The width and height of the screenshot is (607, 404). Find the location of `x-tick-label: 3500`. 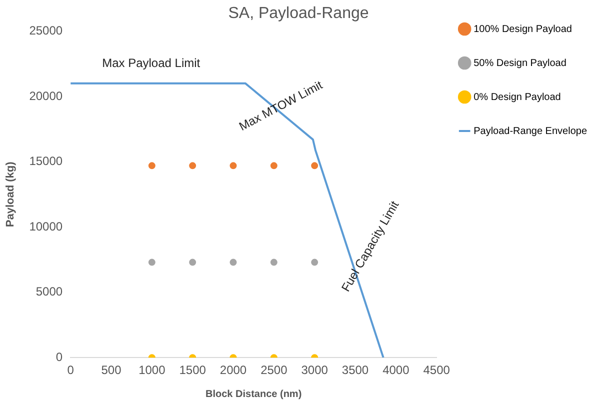

x-tick-label: 3500 is located at coordinates (355, 370).